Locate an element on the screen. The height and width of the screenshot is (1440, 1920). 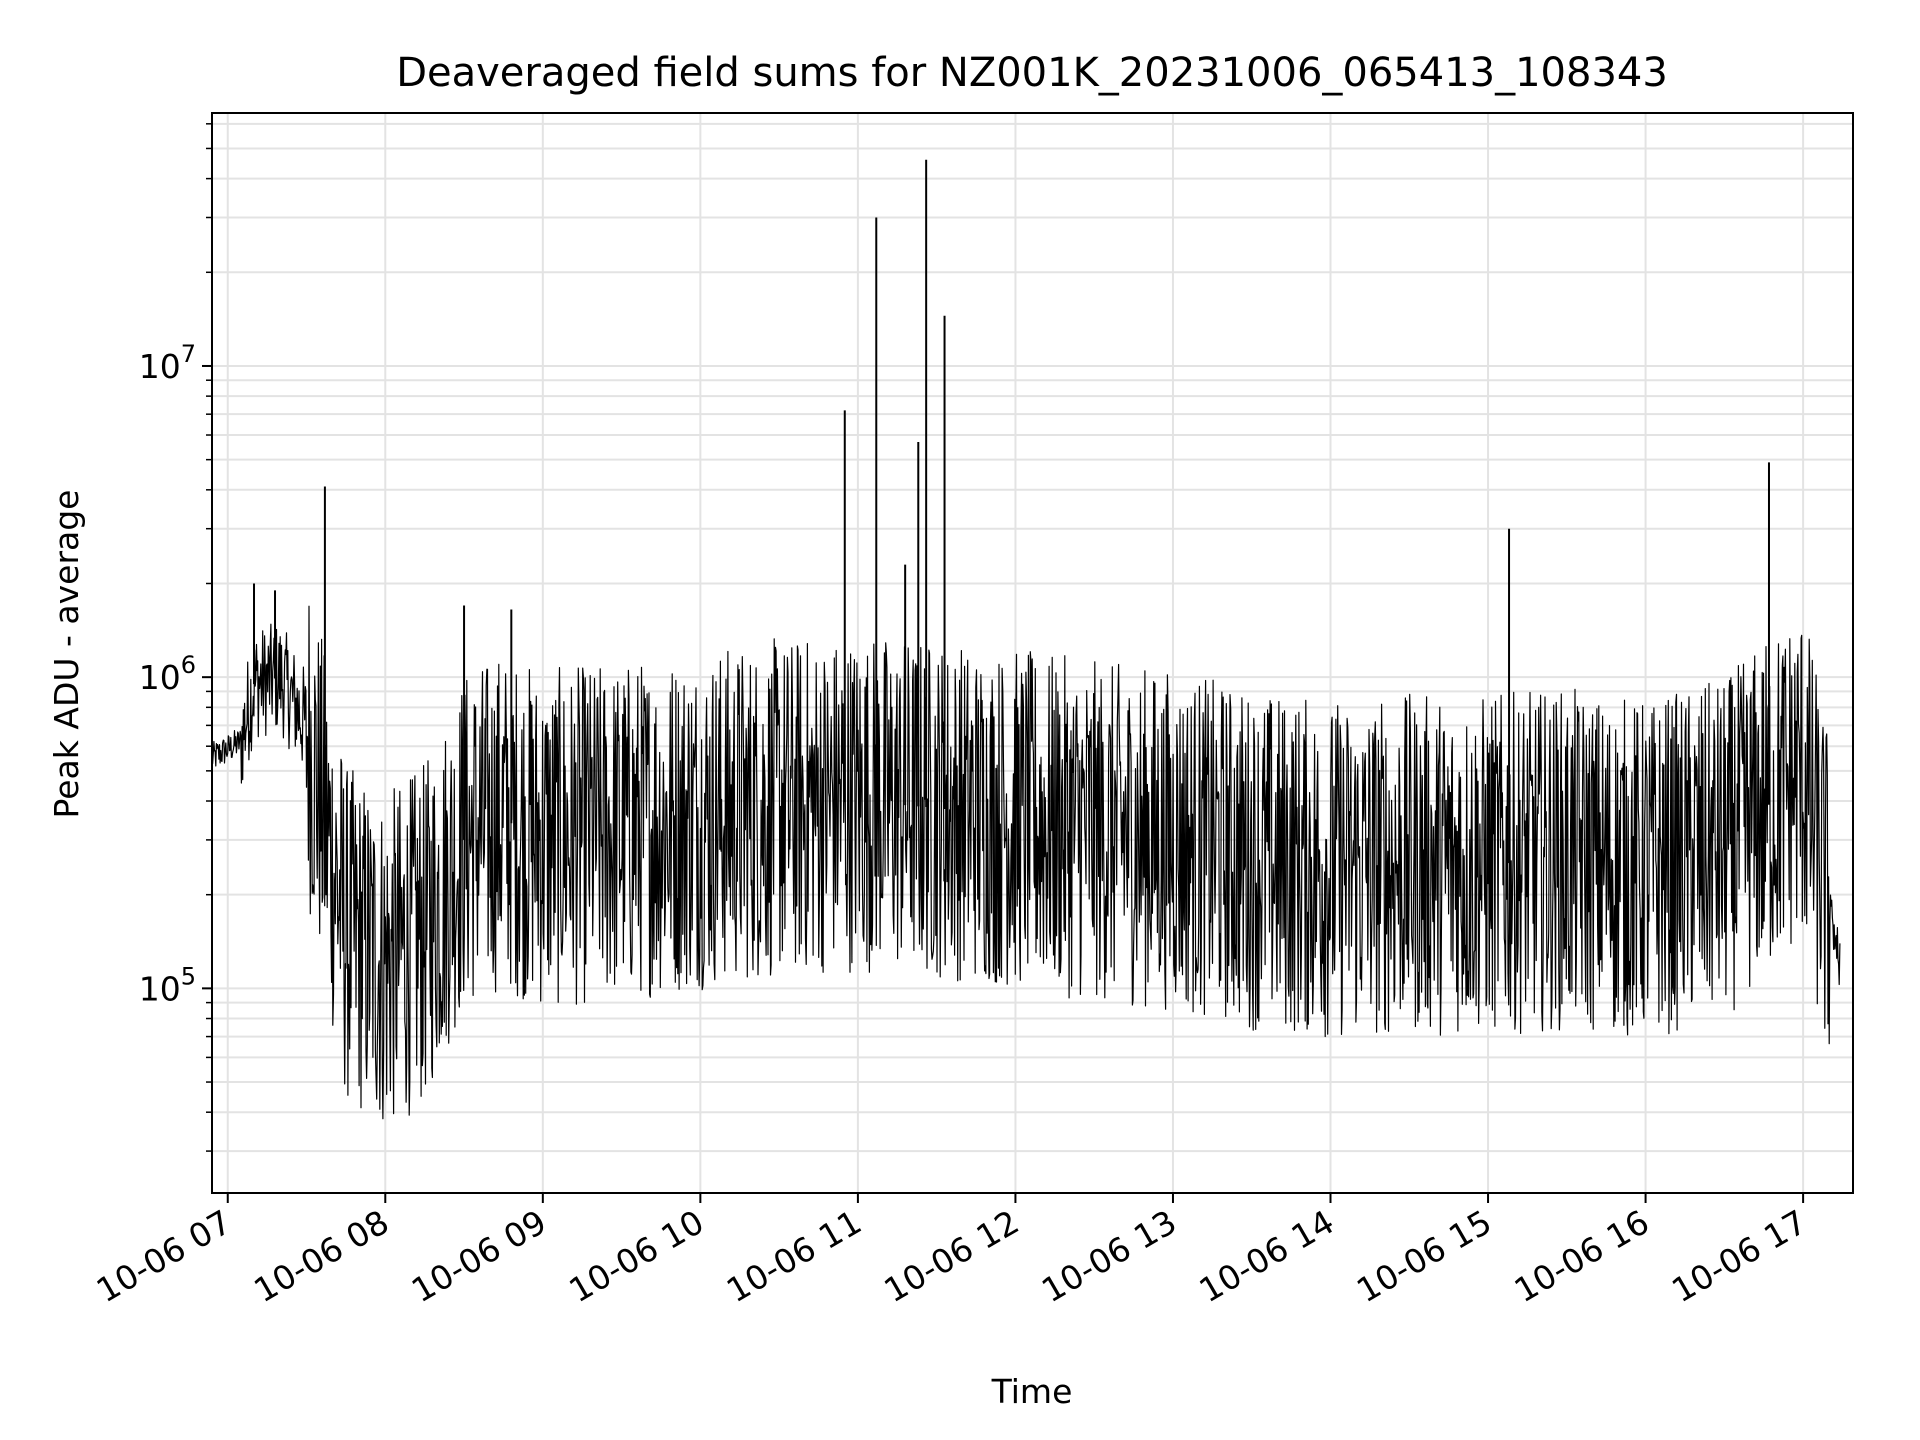
y-tick-label: 10⁷ is located at coordinates (167, 363).